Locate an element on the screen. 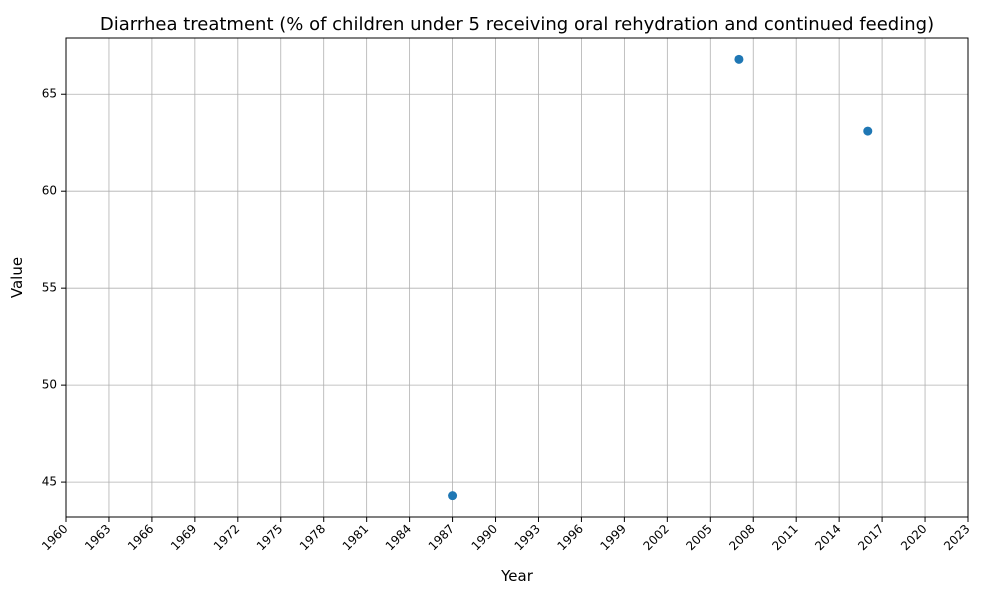  y-tick-label: 55 is located at coordinates (49, 288).